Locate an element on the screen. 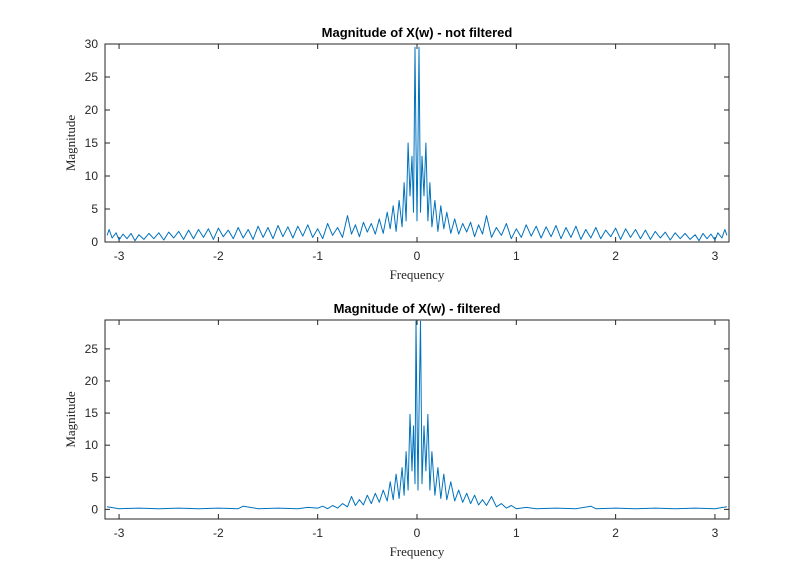 The width and height of the screenshot is (808, 587). chart-title: Magnitude of X(w) - not filtered is located at coordinates (417, 32).